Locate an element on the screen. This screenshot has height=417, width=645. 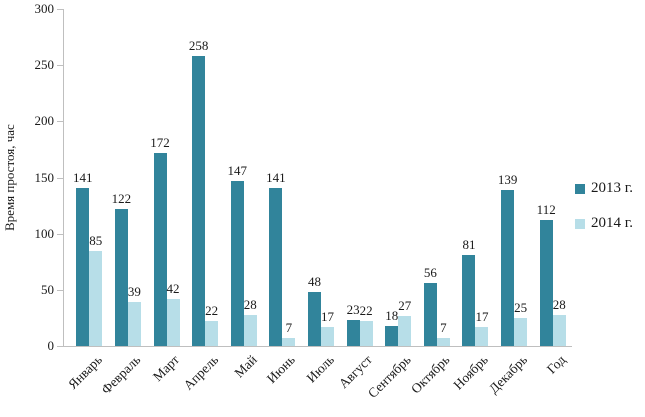
bar-2013-Март is located at coordinates (160, 249).